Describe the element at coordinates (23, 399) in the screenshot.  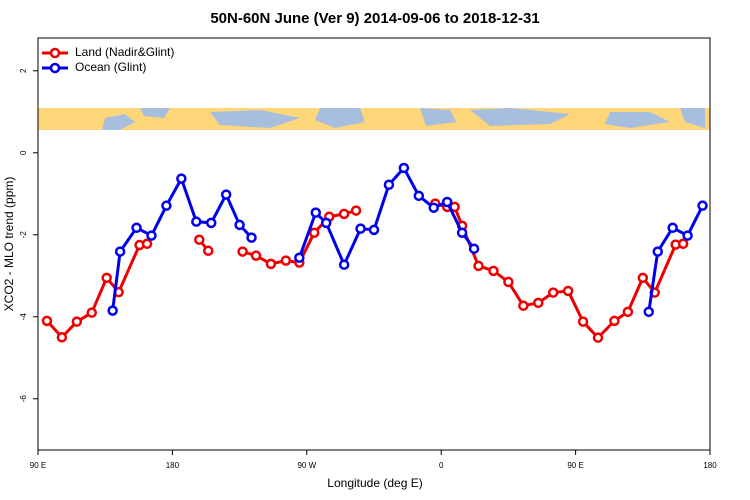
I see `y-tick-label: -6` at that location.